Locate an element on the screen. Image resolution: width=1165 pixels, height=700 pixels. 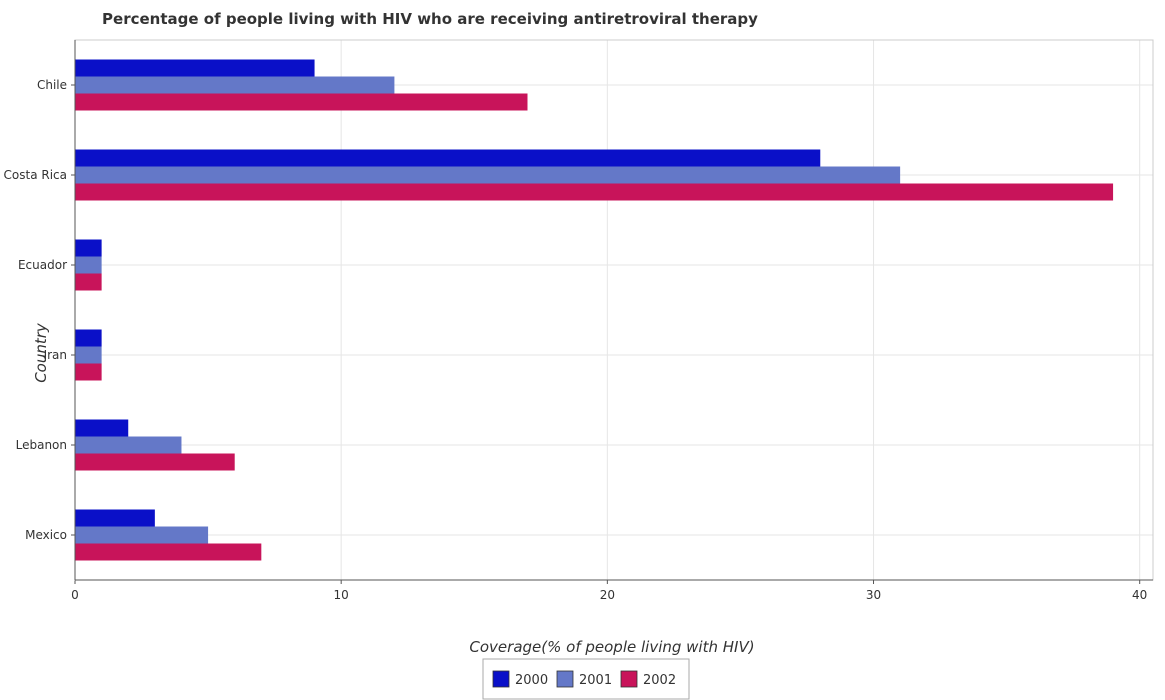
y-tick-label: Iran is located at coordinates (55, 355).